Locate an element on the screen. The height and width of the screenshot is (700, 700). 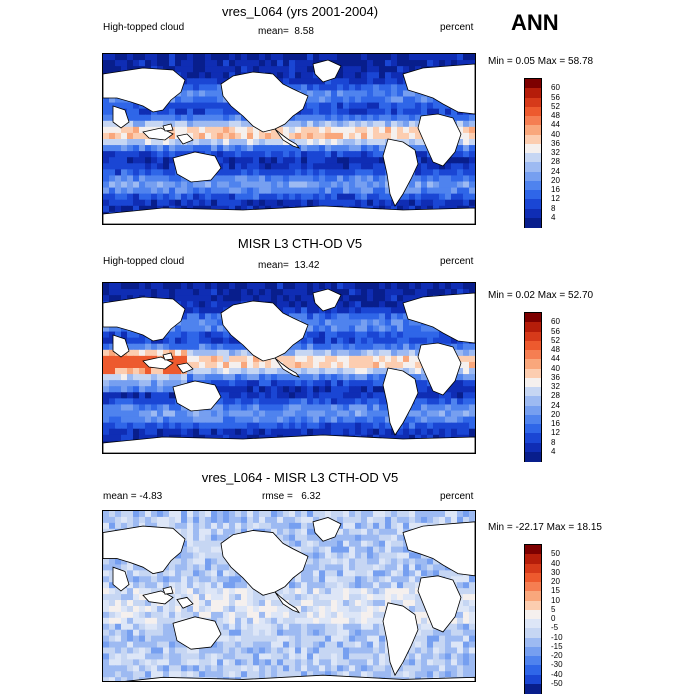
colorbar-tick-label: -20 is located at coordinates (557, 655).